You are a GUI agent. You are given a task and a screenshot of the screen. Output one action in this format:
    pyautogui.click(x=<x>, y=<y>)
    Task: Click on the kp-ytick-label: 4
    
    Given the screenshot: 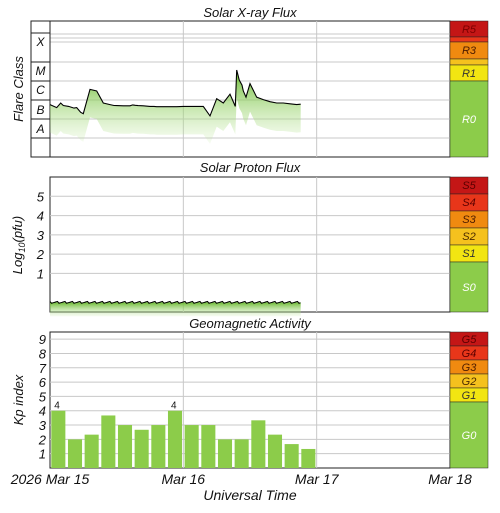 What is the action you would take?
    pyautogui.click(x=42, y=411)
    